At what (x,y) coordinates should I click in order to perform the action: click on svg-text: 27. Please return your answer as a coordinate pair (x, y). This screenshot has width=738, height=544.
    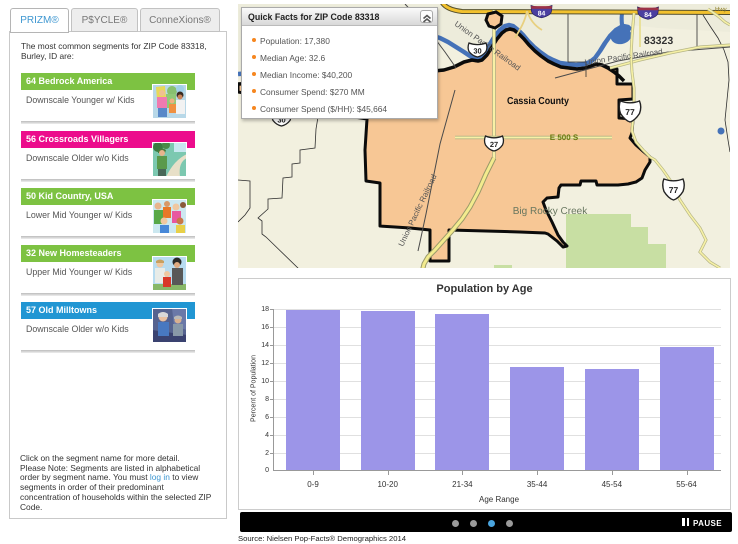
    Looking at the image, I should click on (494, 144).